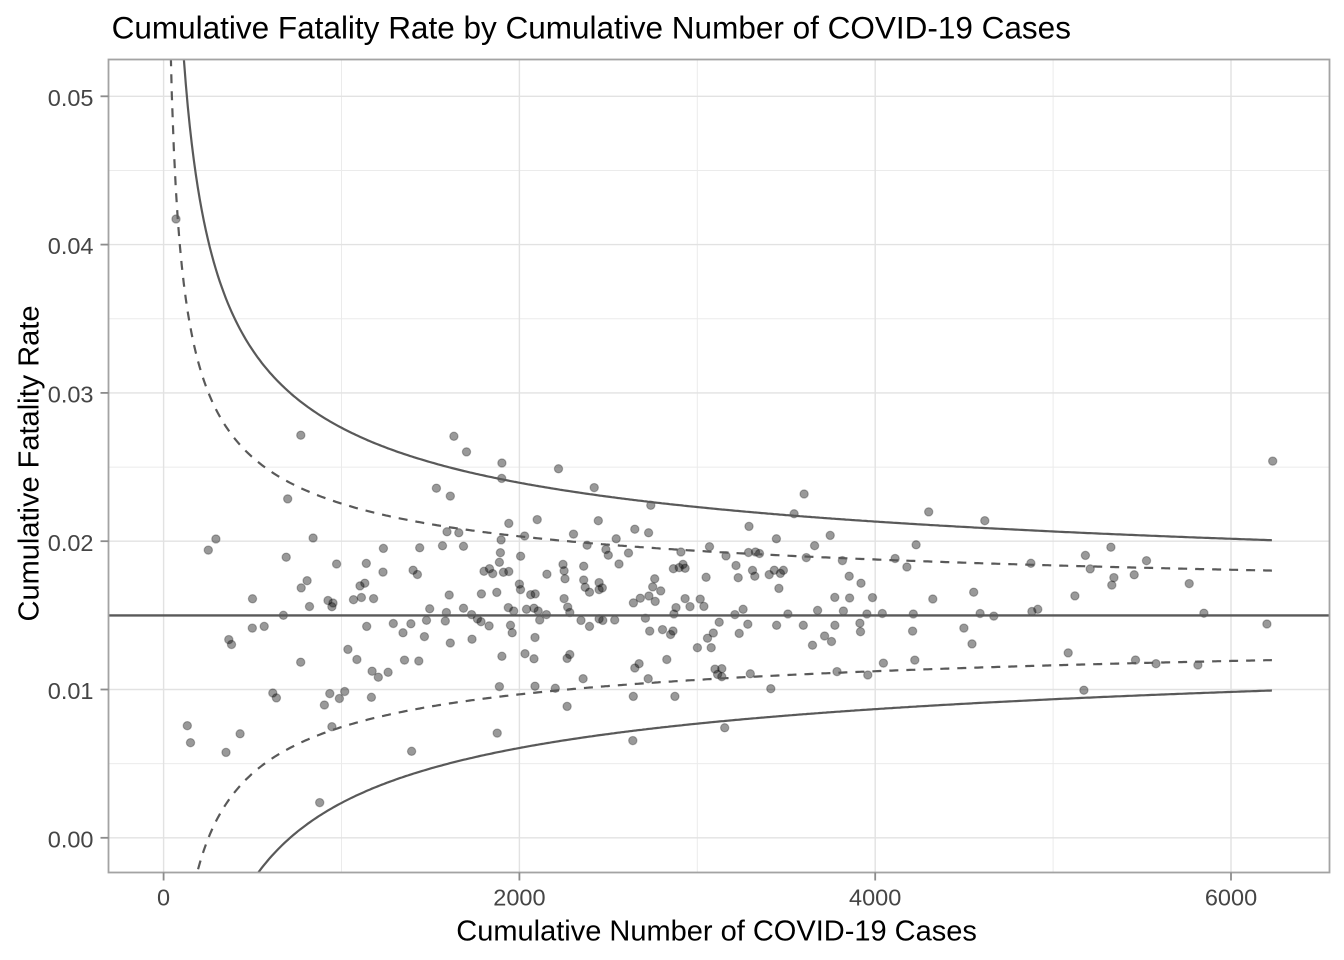 This screenshot has width=1344, height=960. Describe the element at coordinates (519, 898) in the screenshot. I see `svg-text: 2000` at that location.